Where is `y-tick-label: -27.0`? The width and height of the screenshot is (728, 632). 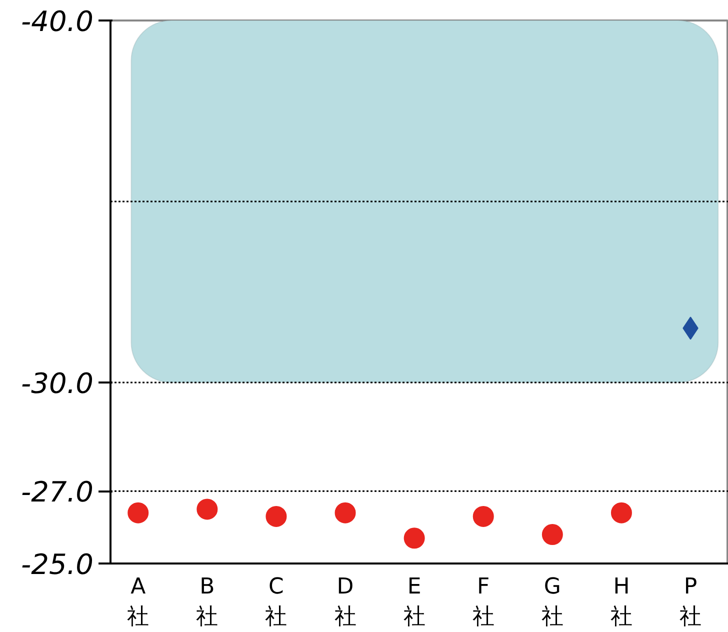
y-tick-label: -27.0 is located at coordinates (57, 492).